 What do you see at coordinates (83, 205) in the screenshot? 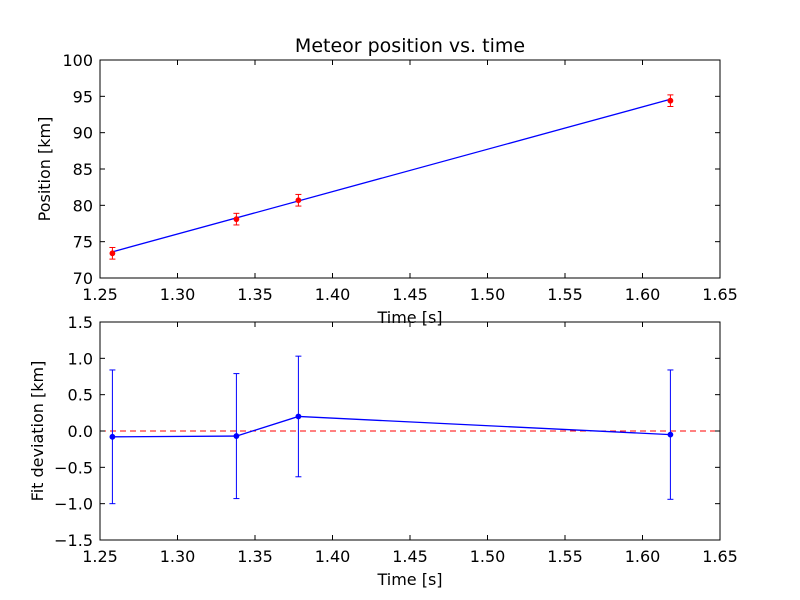
I see `position-y-tick-label: 80` at bounding box center [83, 205].